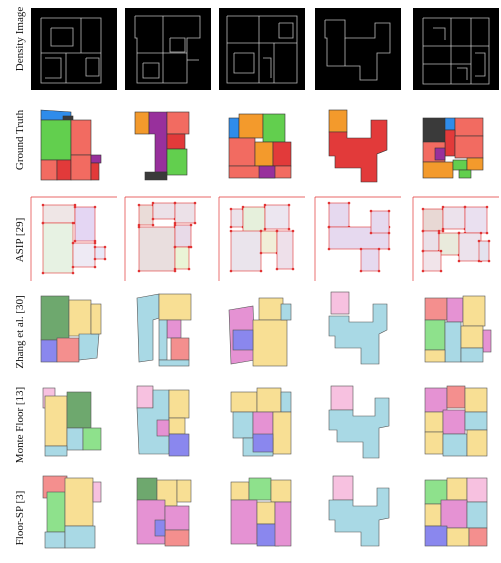  Describe the element at coordinates (20, 425) in the screenshot. I see `row-label-monte-floor: Monte Floor [13]` at that location.